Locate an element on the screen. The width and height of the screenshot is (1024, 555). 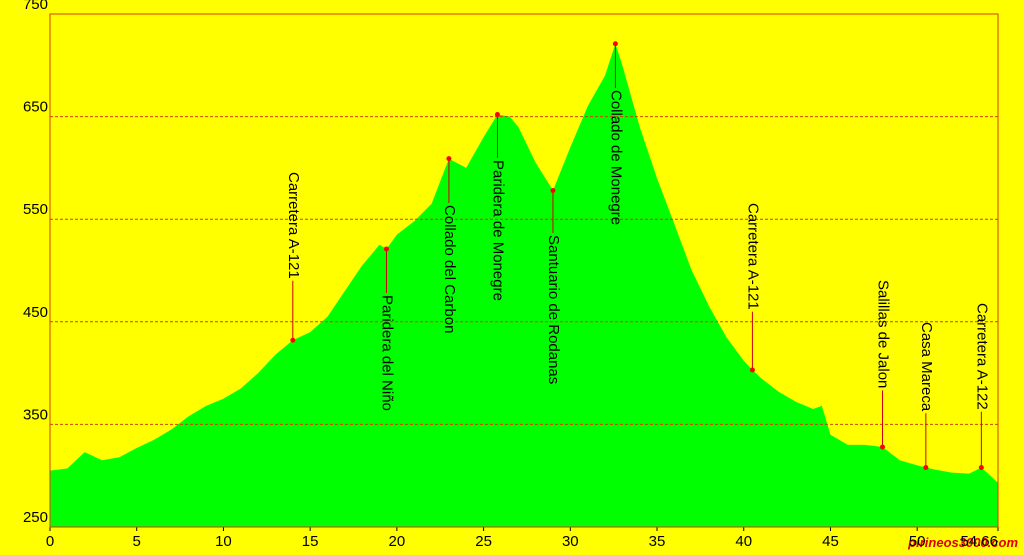
waypoint-label: Salillas de Jalon is located at coordinates (883, 334).